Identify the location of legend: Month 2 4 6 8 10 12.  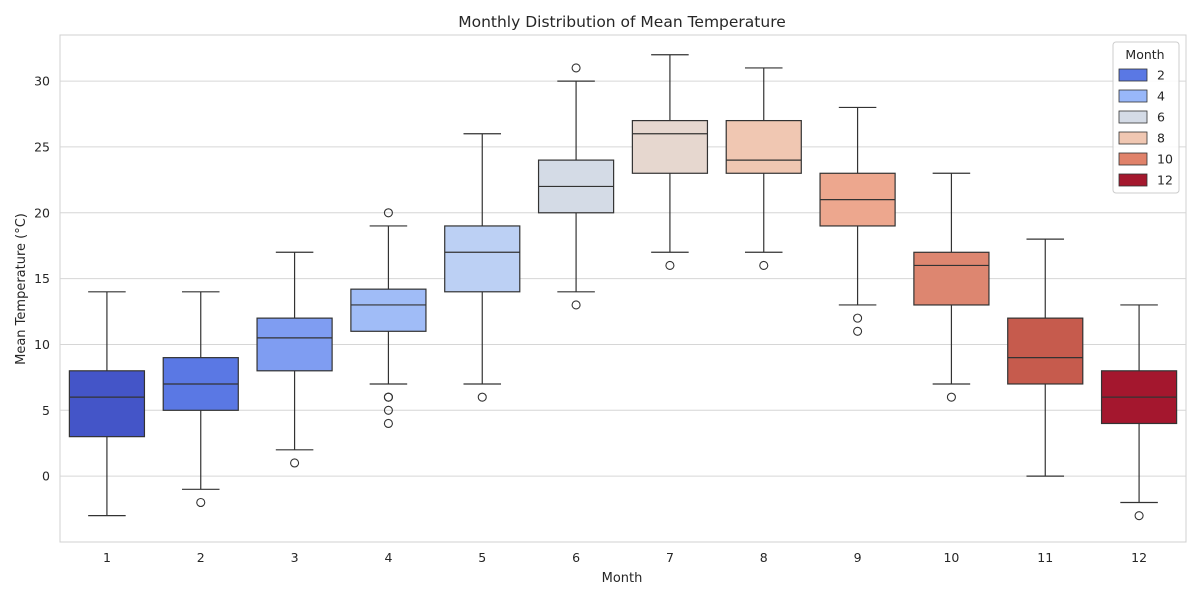
(1146, 117).